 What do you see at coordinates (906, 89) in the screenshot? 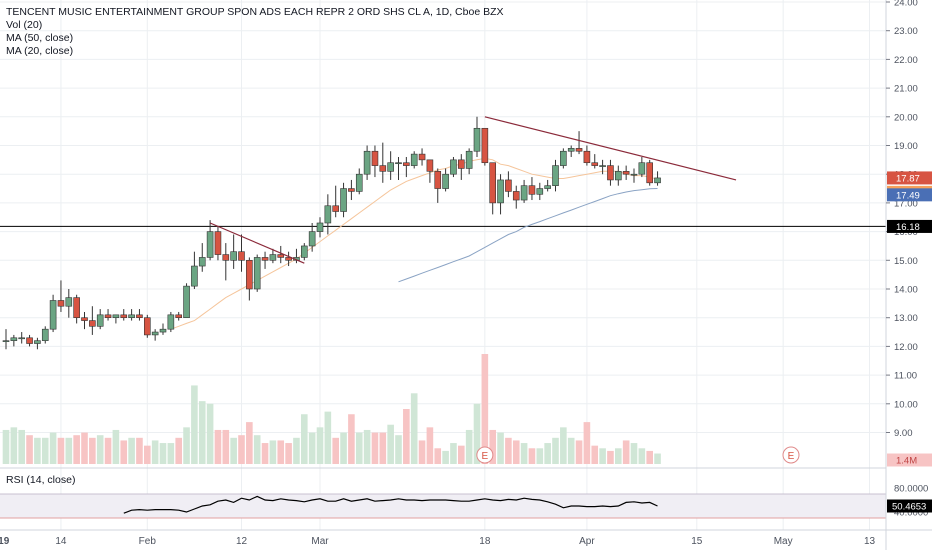
I see `price-tick-label: 21.00` at bounding box center [906, 89].